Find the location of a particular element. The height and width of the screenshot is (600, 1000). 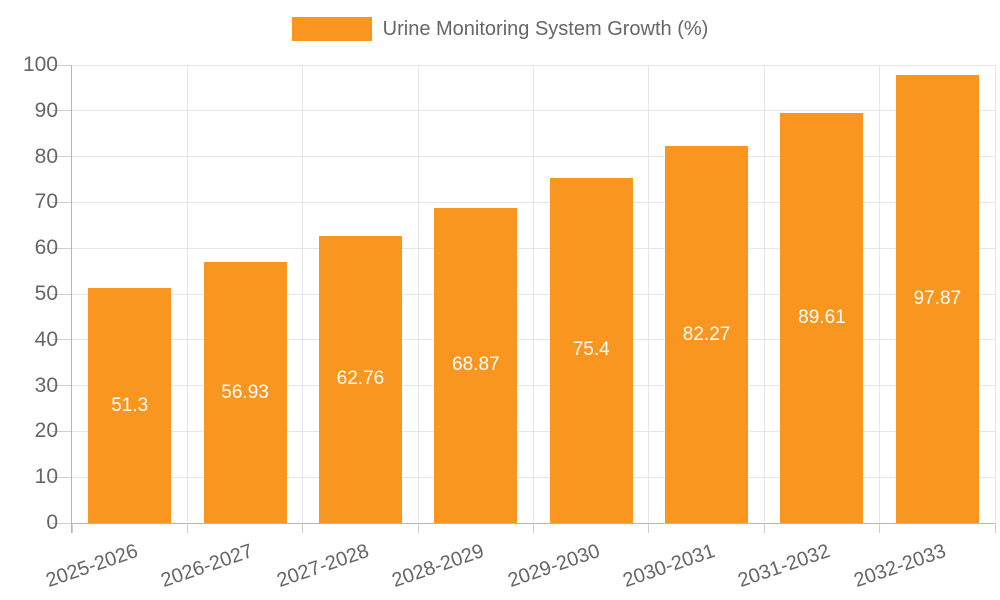

x-tick-label: 2028-2029 is located at coordinates (438, 566).